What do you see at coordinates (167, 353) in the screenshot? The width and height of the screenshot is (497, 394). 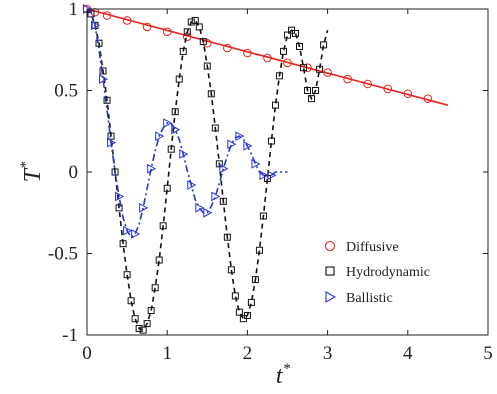 I see `x-tick-label: 1` at bounding box center [167, 353].